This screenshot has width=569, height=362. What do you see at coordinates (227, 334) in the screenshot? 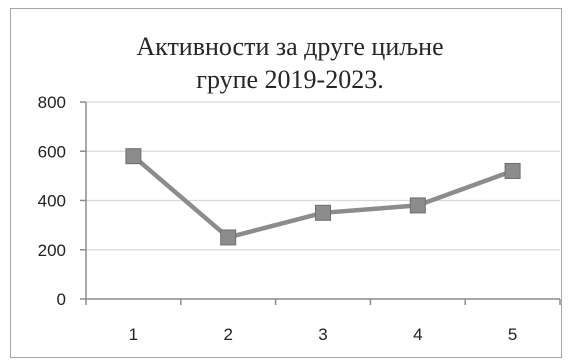
I see `x-tick-label: 2` at bounding box center [227, 334].